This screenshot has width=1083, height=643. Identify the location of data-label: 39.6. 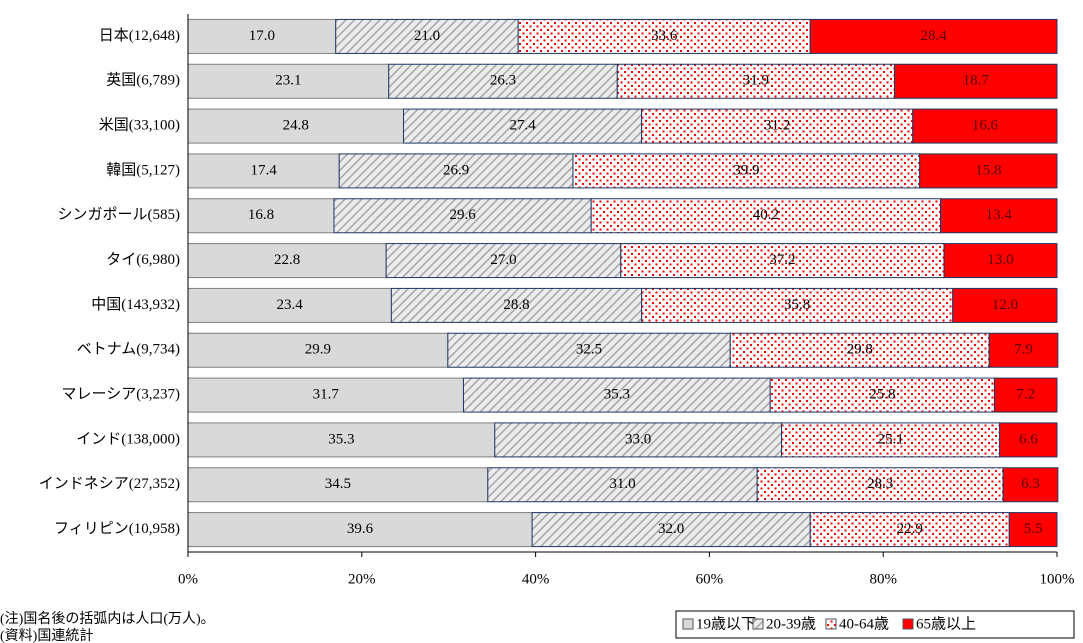
(360, 529).